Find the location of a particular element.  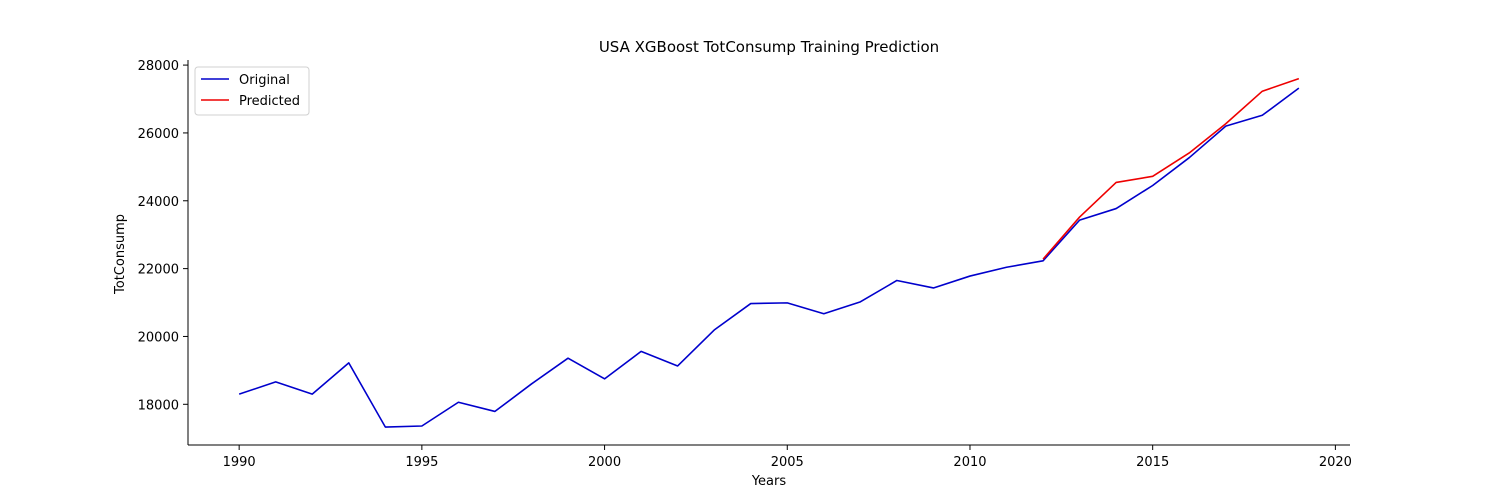

x-tick-label: 2000 is located at coordinates (604, 462).